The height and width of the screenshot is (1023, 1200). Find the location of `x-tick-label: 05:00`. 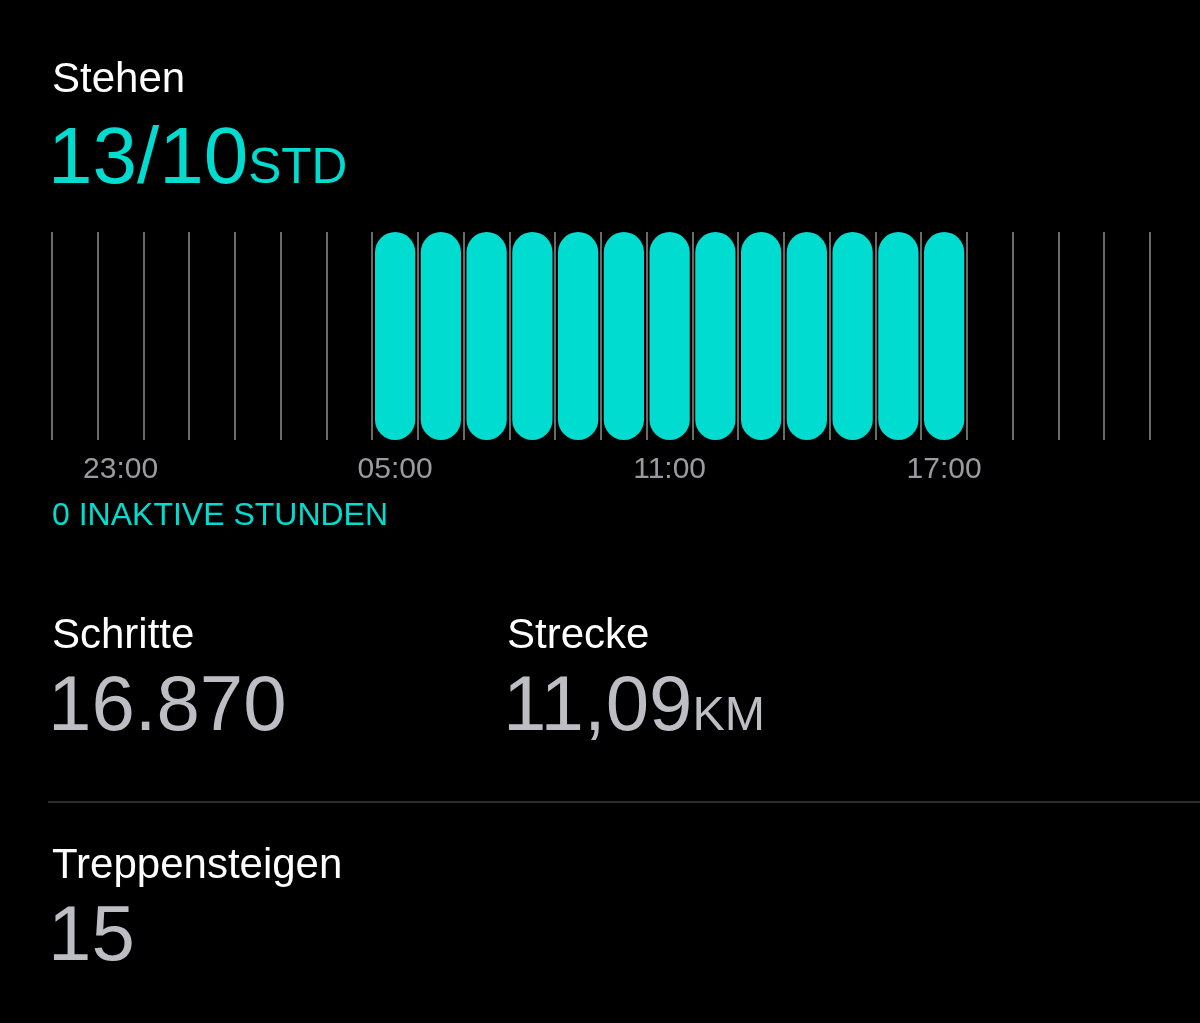

x-tick-label: 05:00 is located at coordinates (395, 468).